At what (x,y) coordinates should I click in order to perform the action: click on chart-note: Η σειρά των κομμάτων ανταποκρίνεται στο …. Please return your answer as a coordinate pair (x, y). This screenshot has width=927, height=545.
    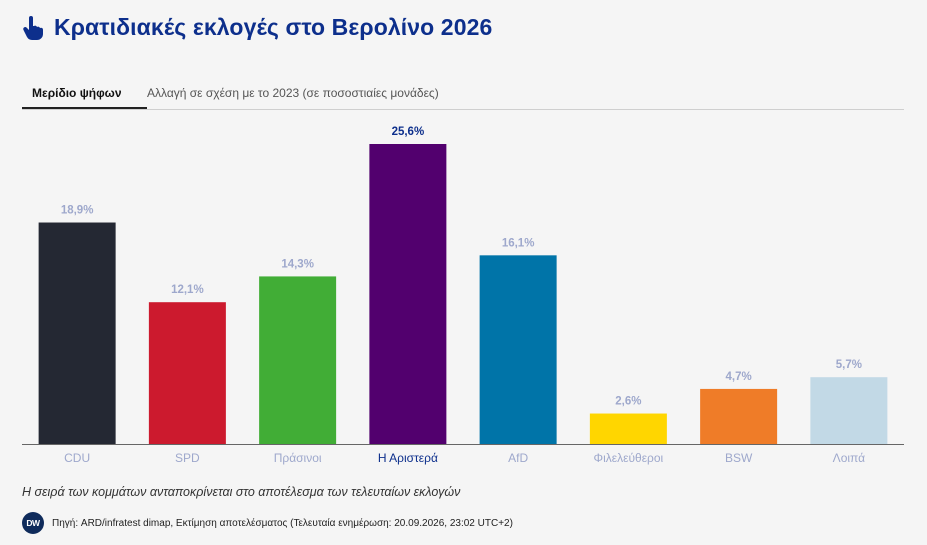
    Looking at the image, I should click on (241, 492).